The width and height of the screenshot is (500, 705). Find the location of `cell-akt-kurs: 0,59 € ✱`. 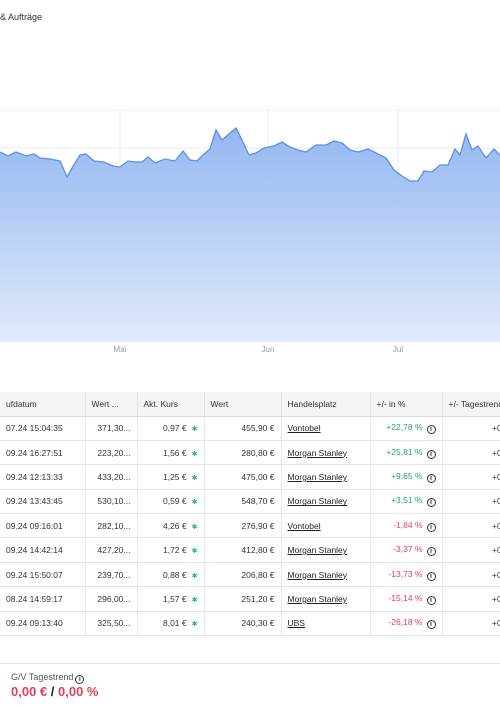

cell-akt-kurs: 0,59 € ✱ is located at coordinates (171, 502).